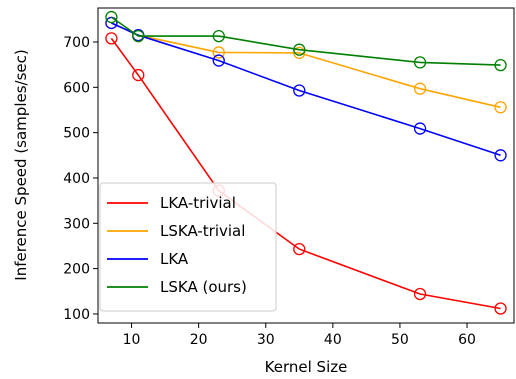 The image size is (516, 379). Describe the element at coordinates (76, 134) in the screenshot. I see `y-tick-label: 500` at that location.